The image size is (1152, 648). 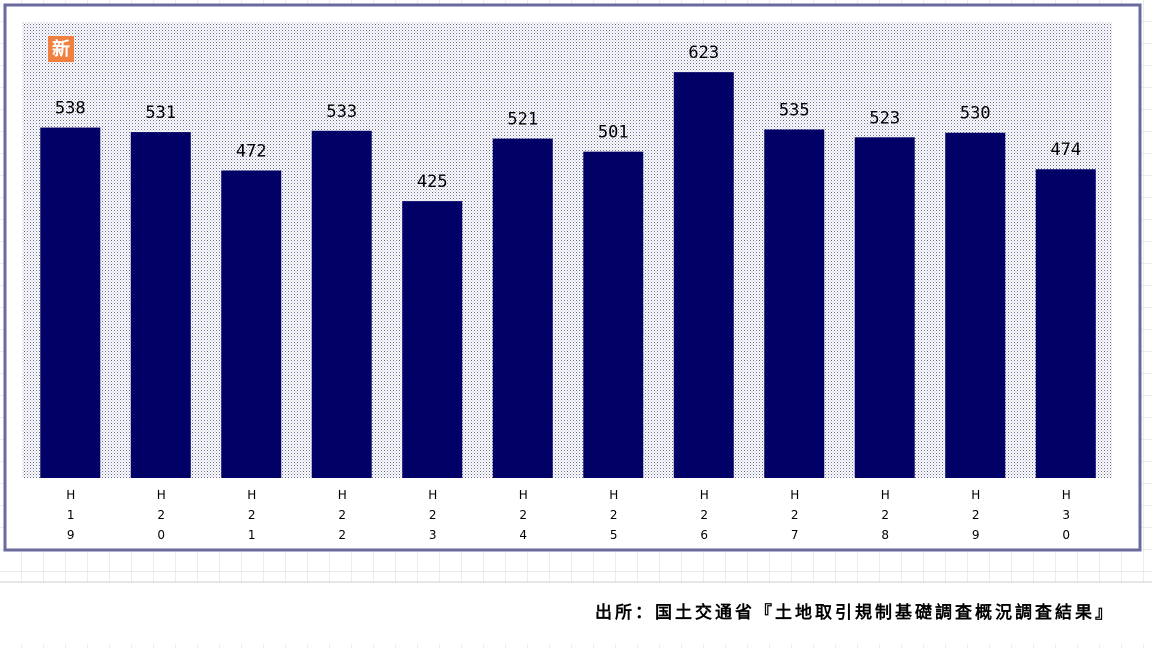 I want to click on data-label: 531, so click(x=160, y=113).